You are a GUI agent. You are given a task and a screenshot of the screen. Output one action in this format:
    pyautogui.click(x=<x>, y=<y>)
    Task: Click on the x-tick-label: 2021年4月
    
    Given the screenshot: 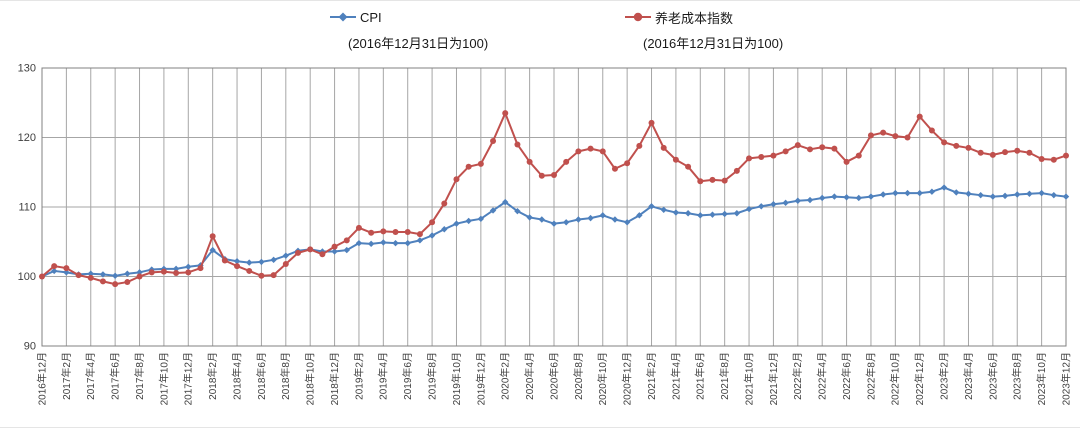 What is the action you would take?
    pyautogui.click(x=675, y=376)
    